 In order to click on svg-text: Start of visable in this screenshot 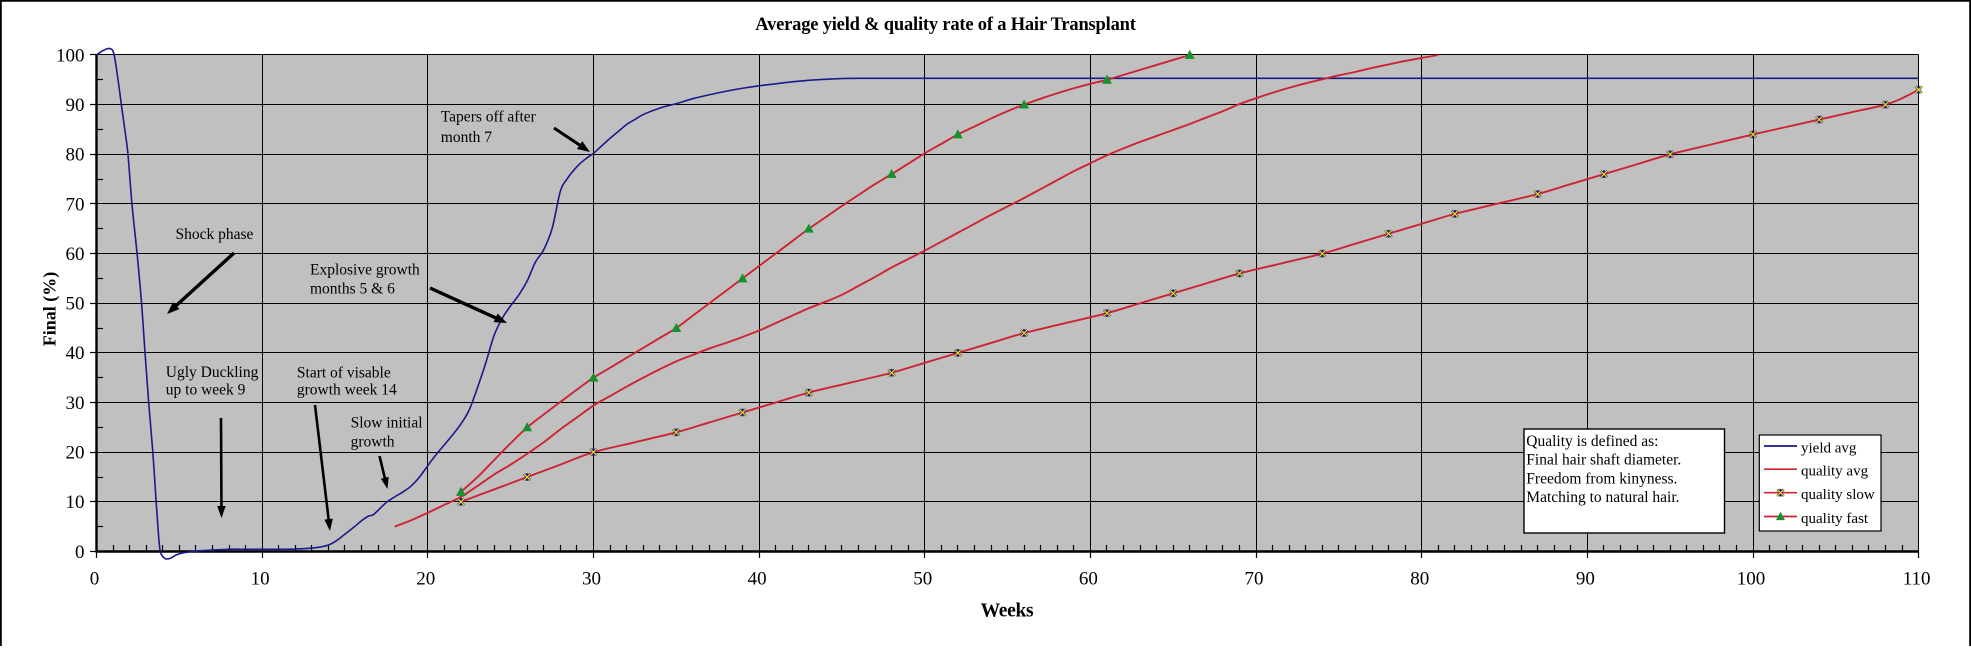, I will do `click(344, 373)`.